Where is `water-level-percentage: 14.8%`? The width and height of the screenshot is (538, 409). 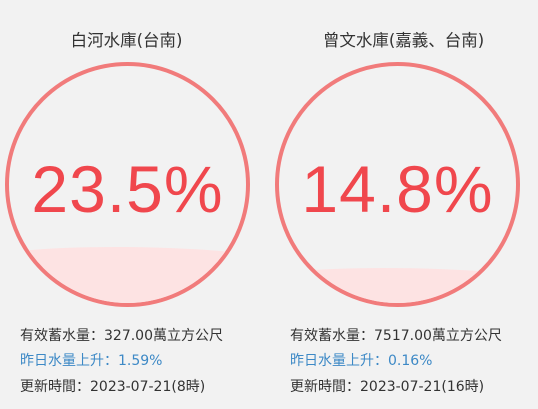
water-level-percentage: 14.8% is located at coordinates (397, 189).